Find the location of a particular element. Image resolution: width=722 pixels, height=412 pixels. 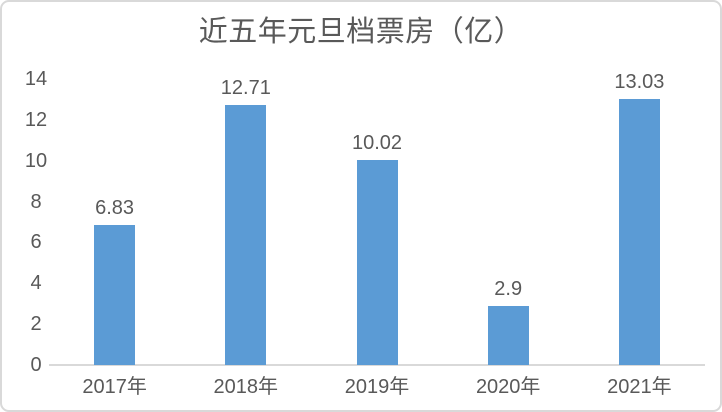

x-axis-category-label: 2020年 is located at coordinates (508, 387).